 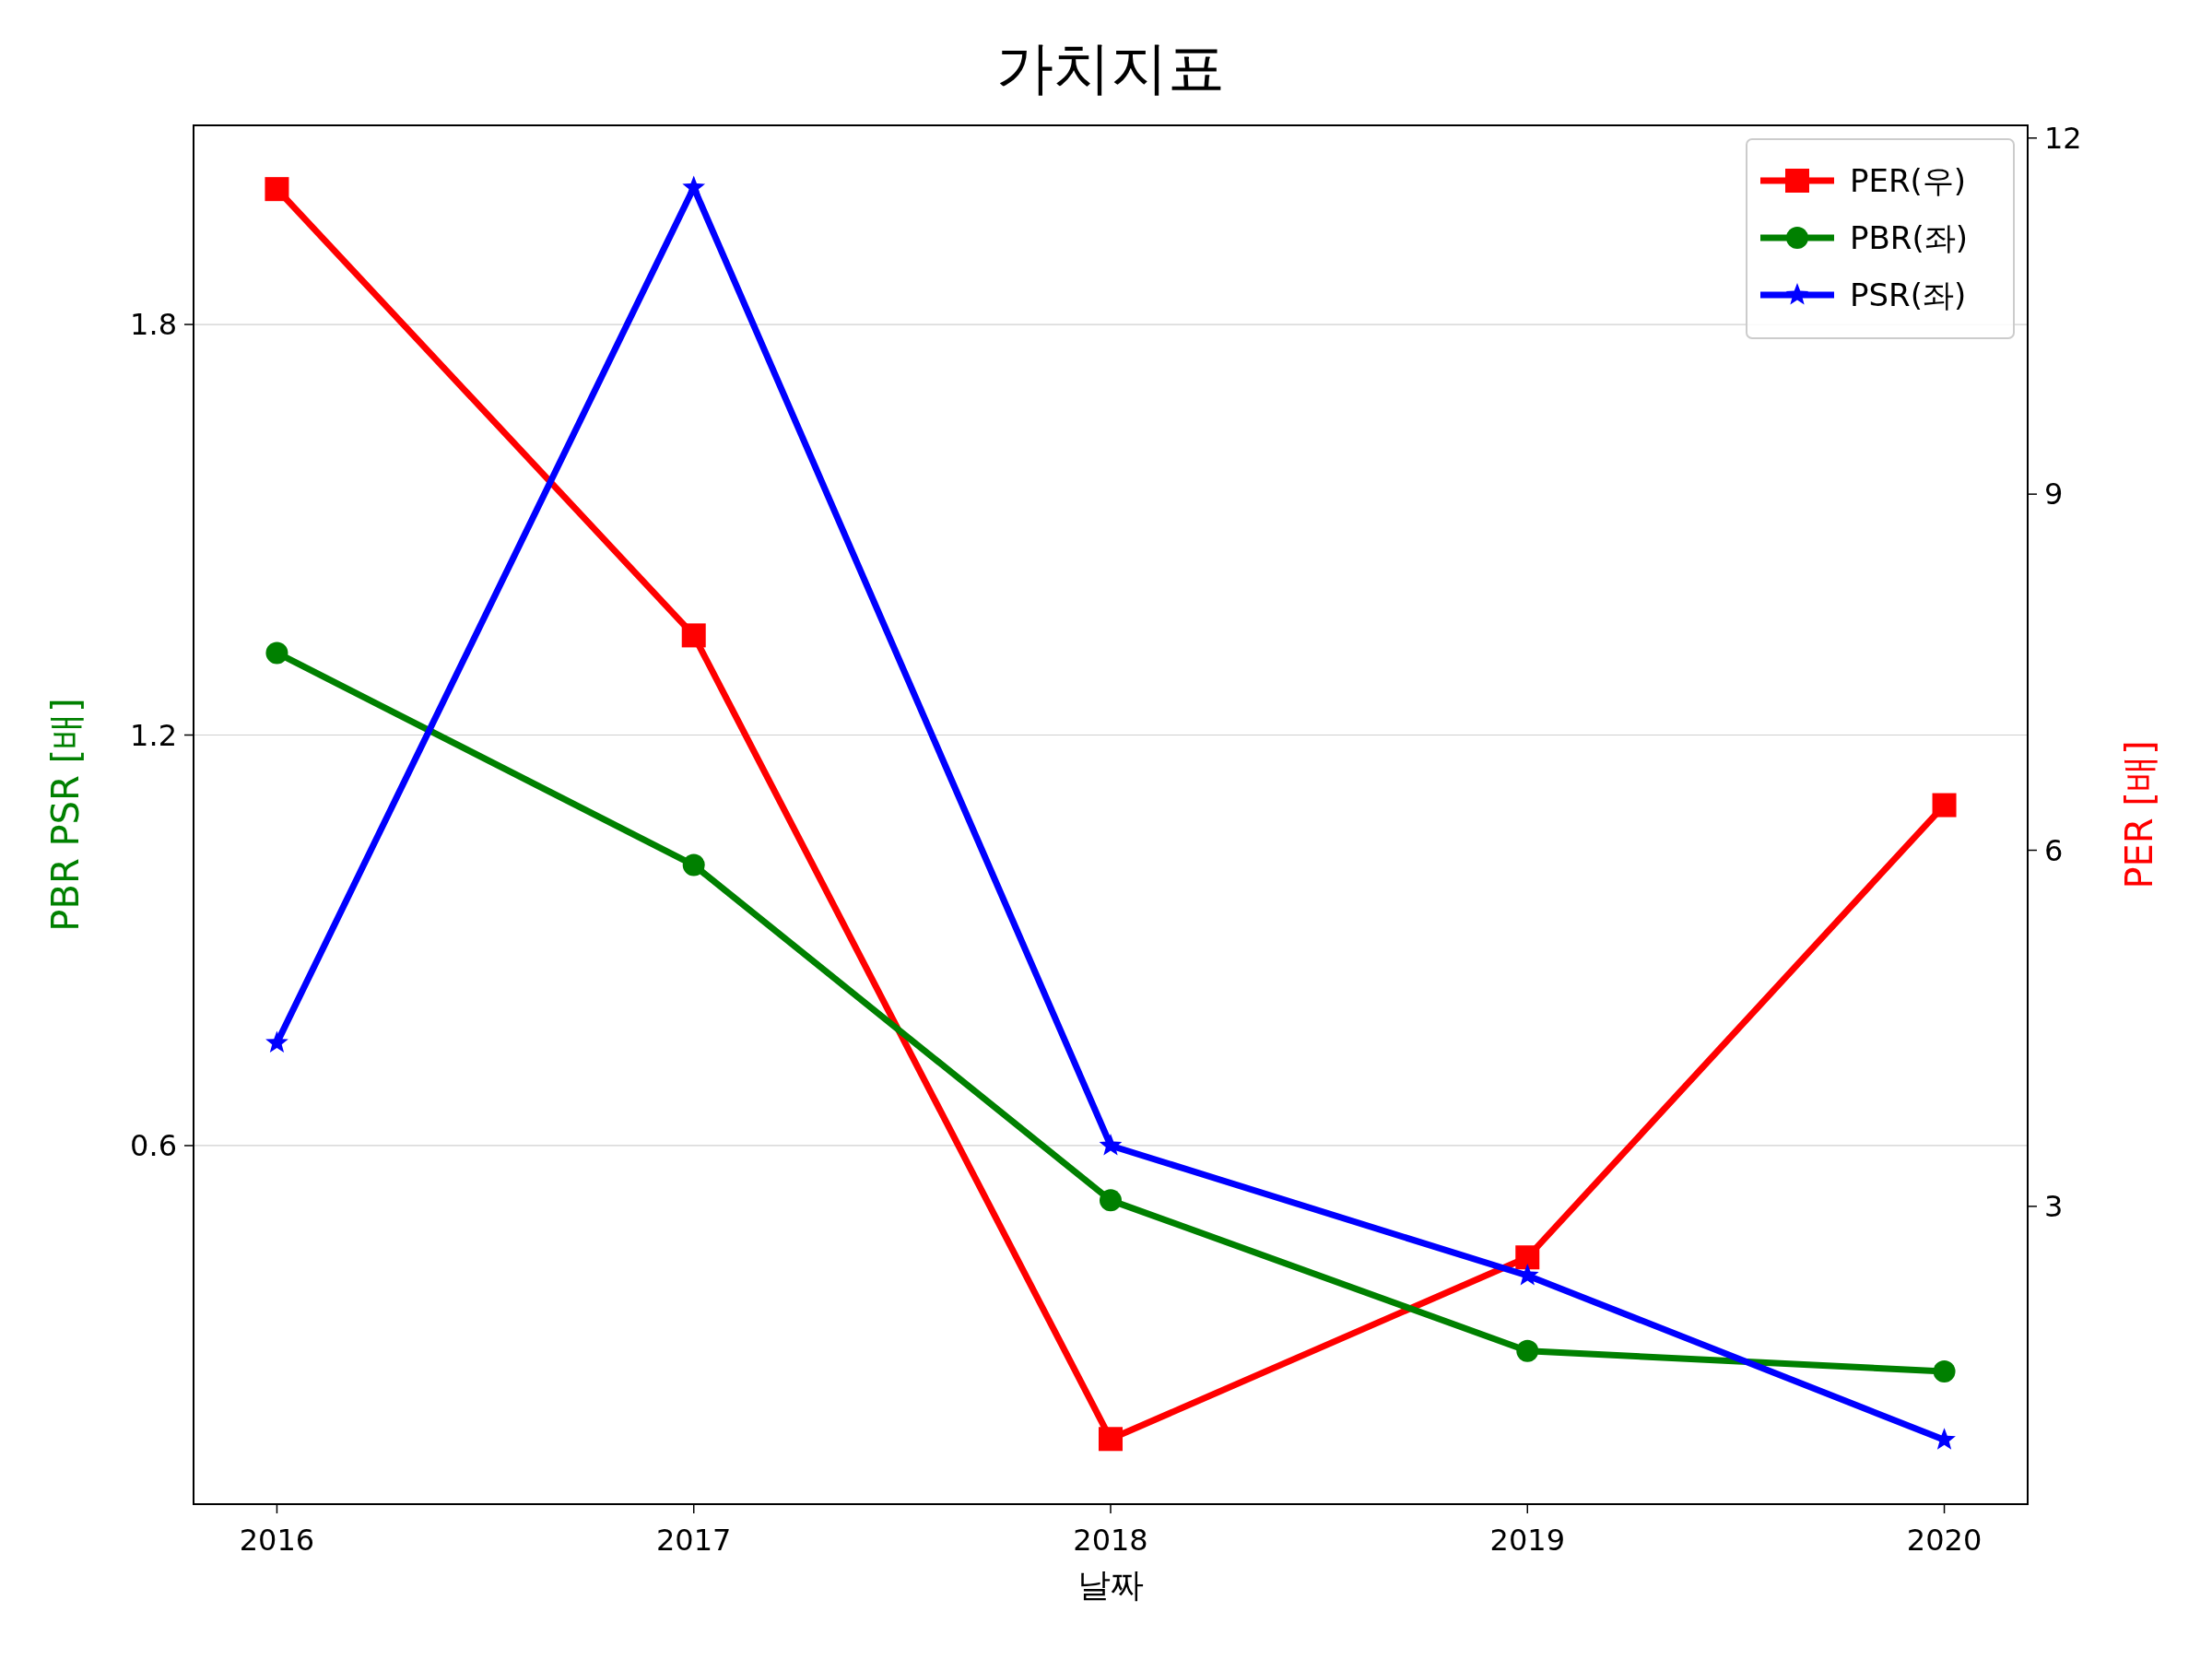 I want to click on y2-axis-title: PER [배], so click(x=2139, y=814).